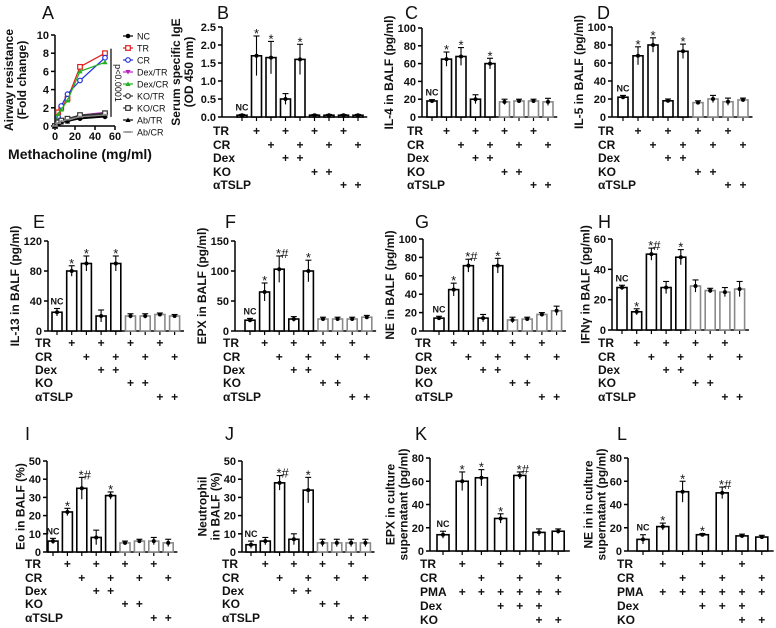 This screenshot has height=628, width=776. I want to click on condition-label: PMA, so click(630, 592).